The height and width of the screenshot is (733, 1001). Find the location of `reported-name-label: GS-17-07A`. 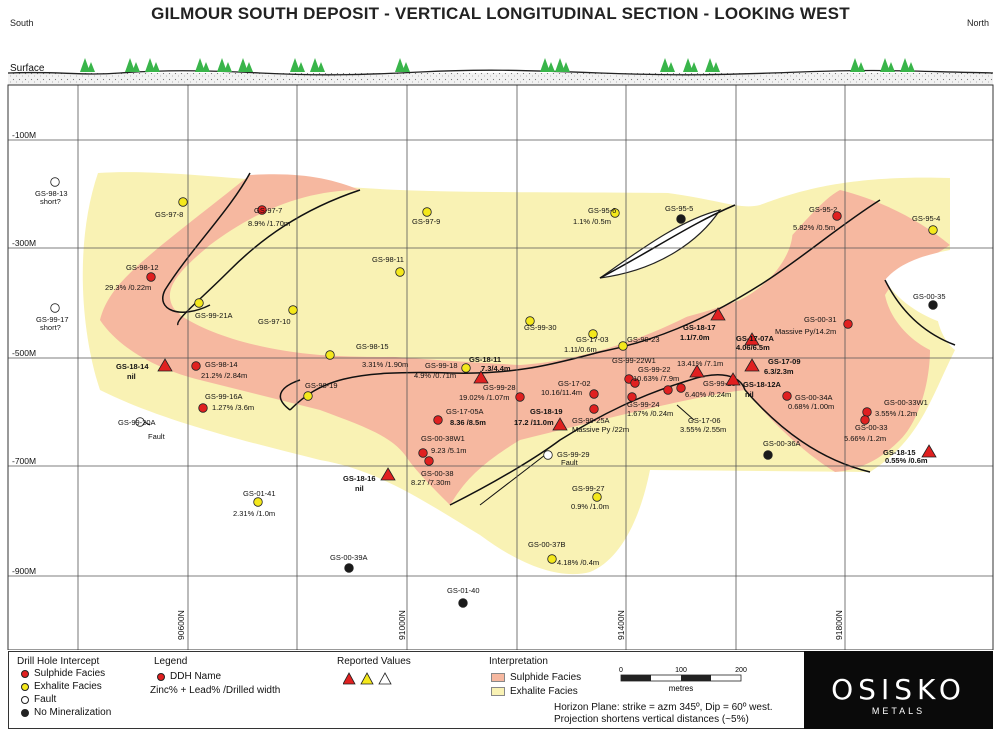

reported-name-label: GS-17-07A is located at coordinates (755, 338).